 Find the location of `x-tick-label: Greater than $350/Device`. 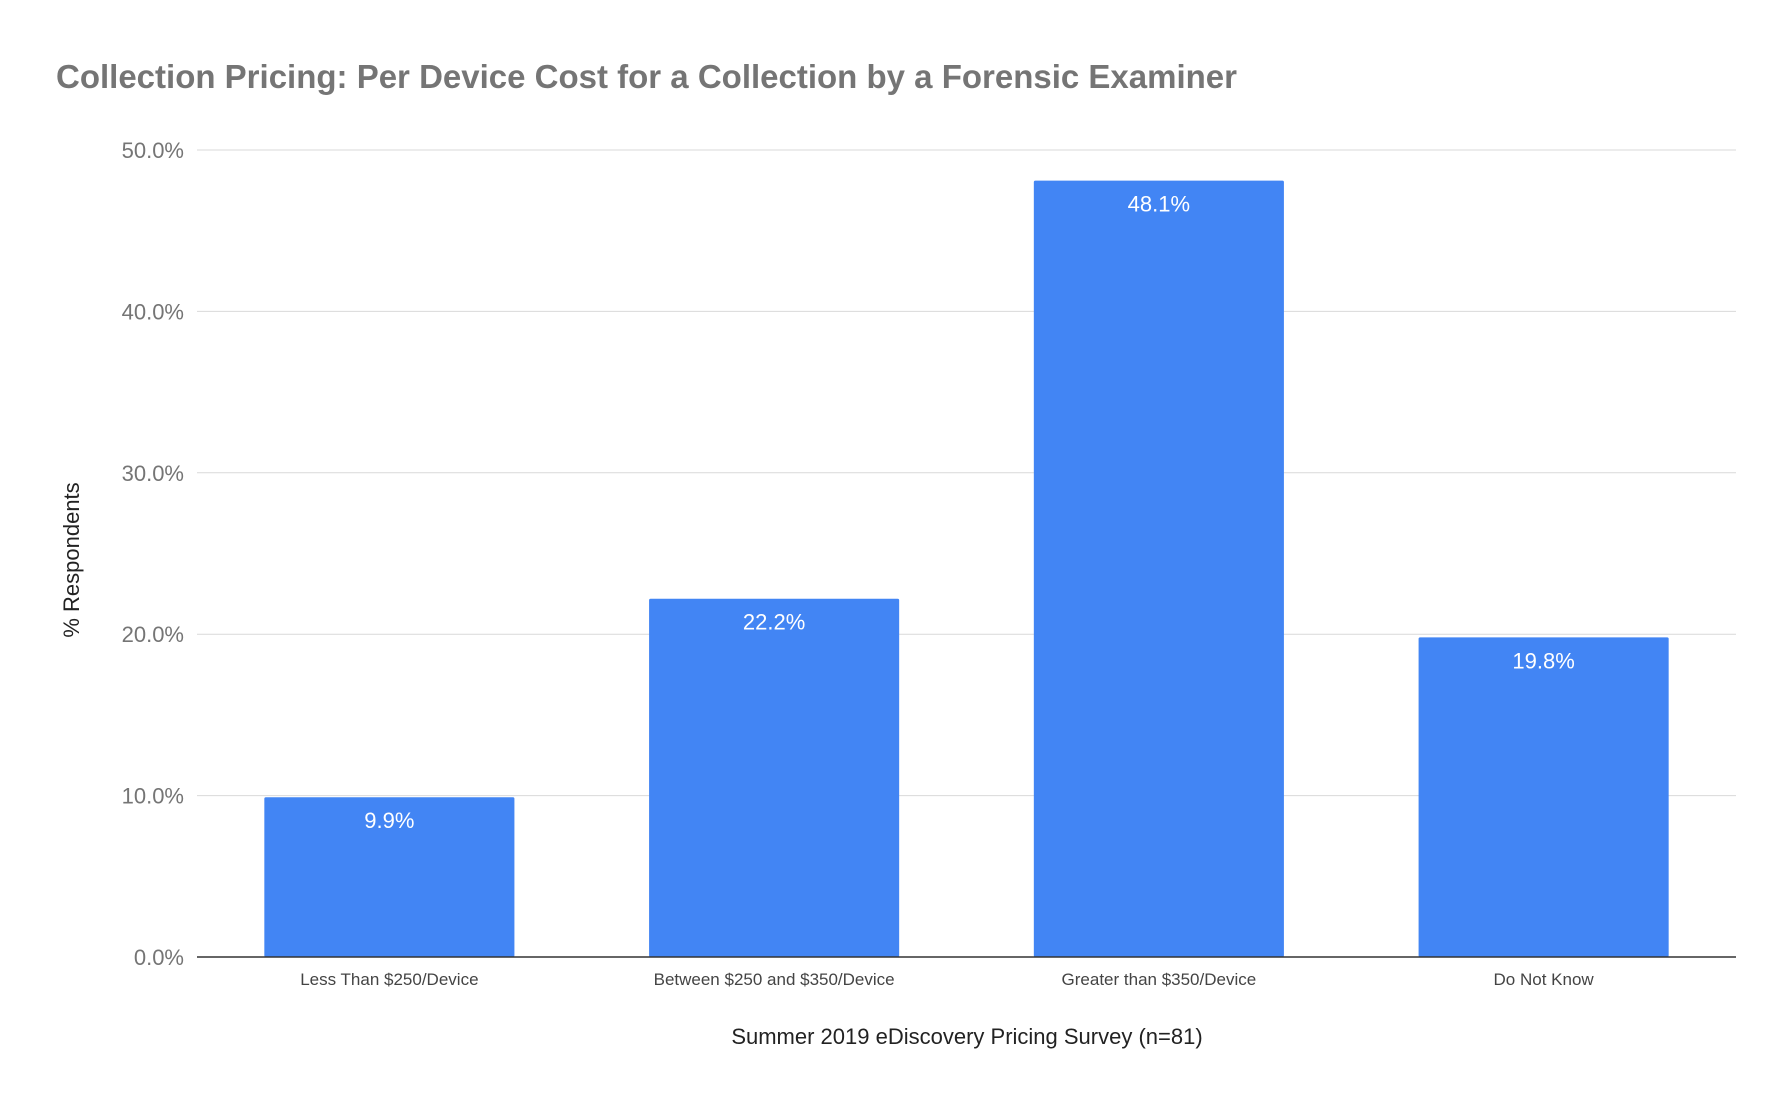

x-tick-label: Greater than $350/Device is located at coordinates (1159, 979).